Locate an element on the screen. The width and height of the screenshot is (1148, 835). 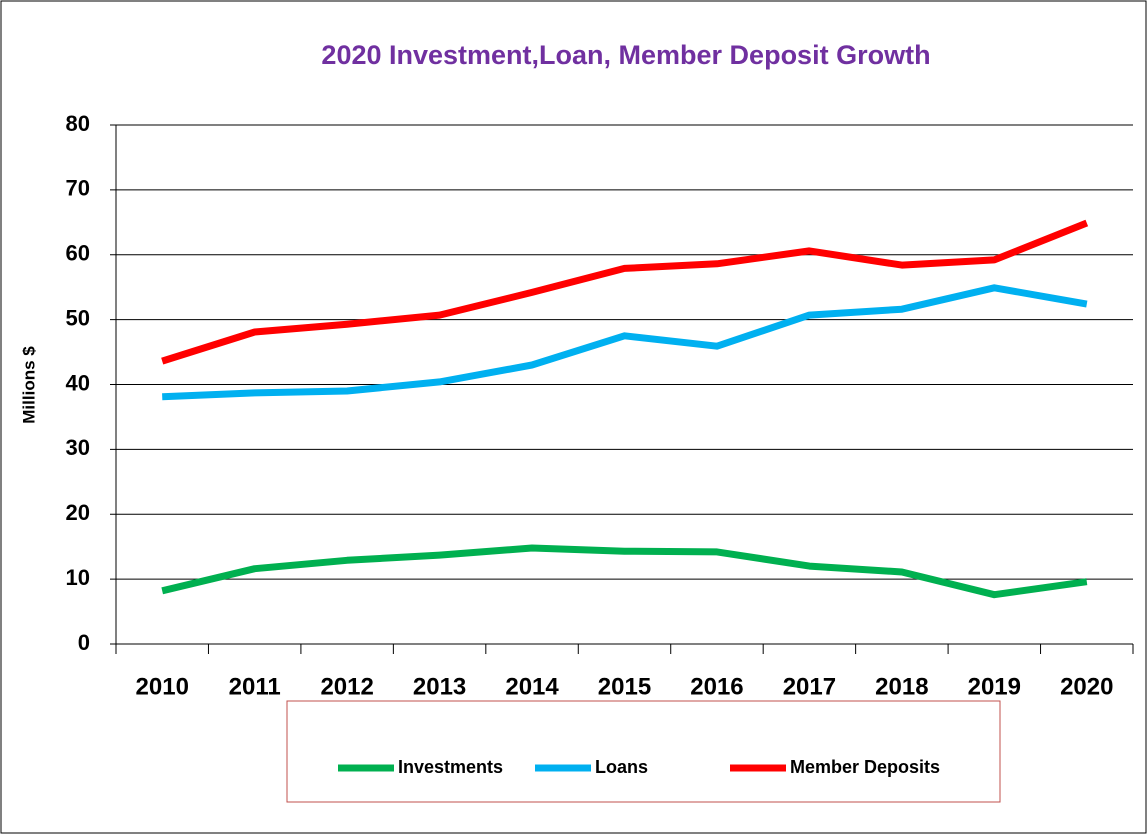
x-tick-label: 2012 is located at coordinates (346, 686).